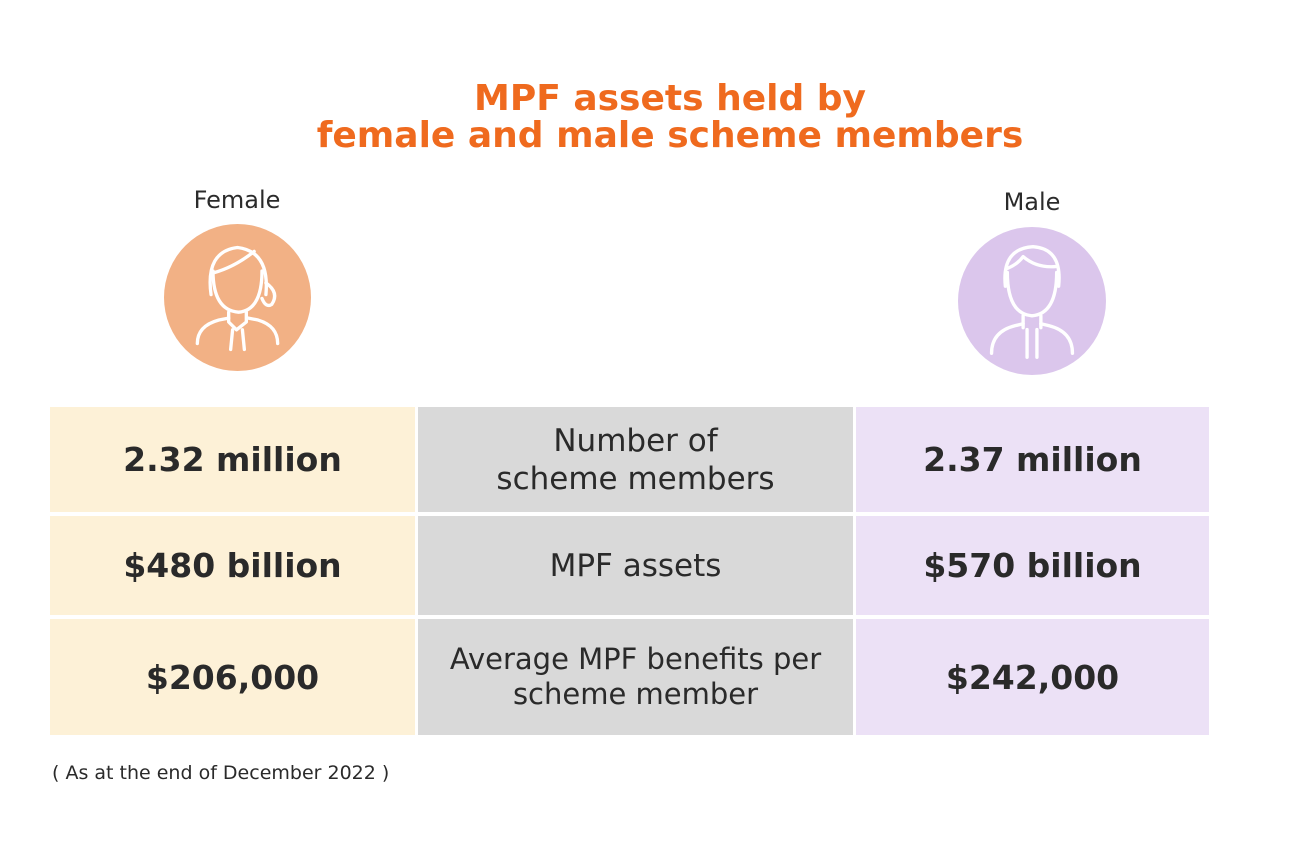 Image resolution: width=1294 pixels, height=848 pixels. I want to click on metric-label: Number of scheme members, so click(635, 459).